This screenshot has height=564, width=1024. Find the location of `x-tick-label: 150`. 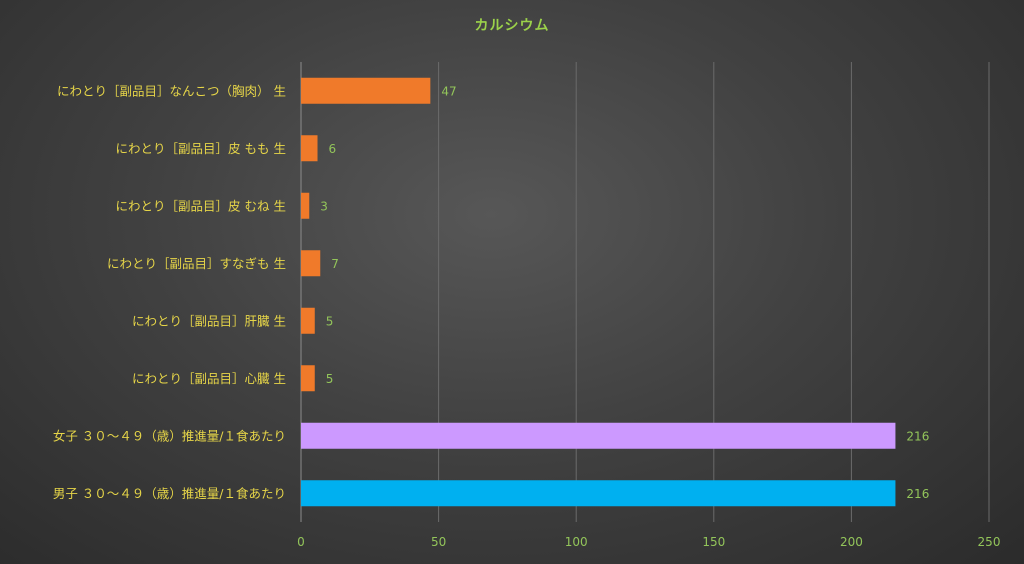

x-tick-label: 150 is located at coordinates (713, 542).